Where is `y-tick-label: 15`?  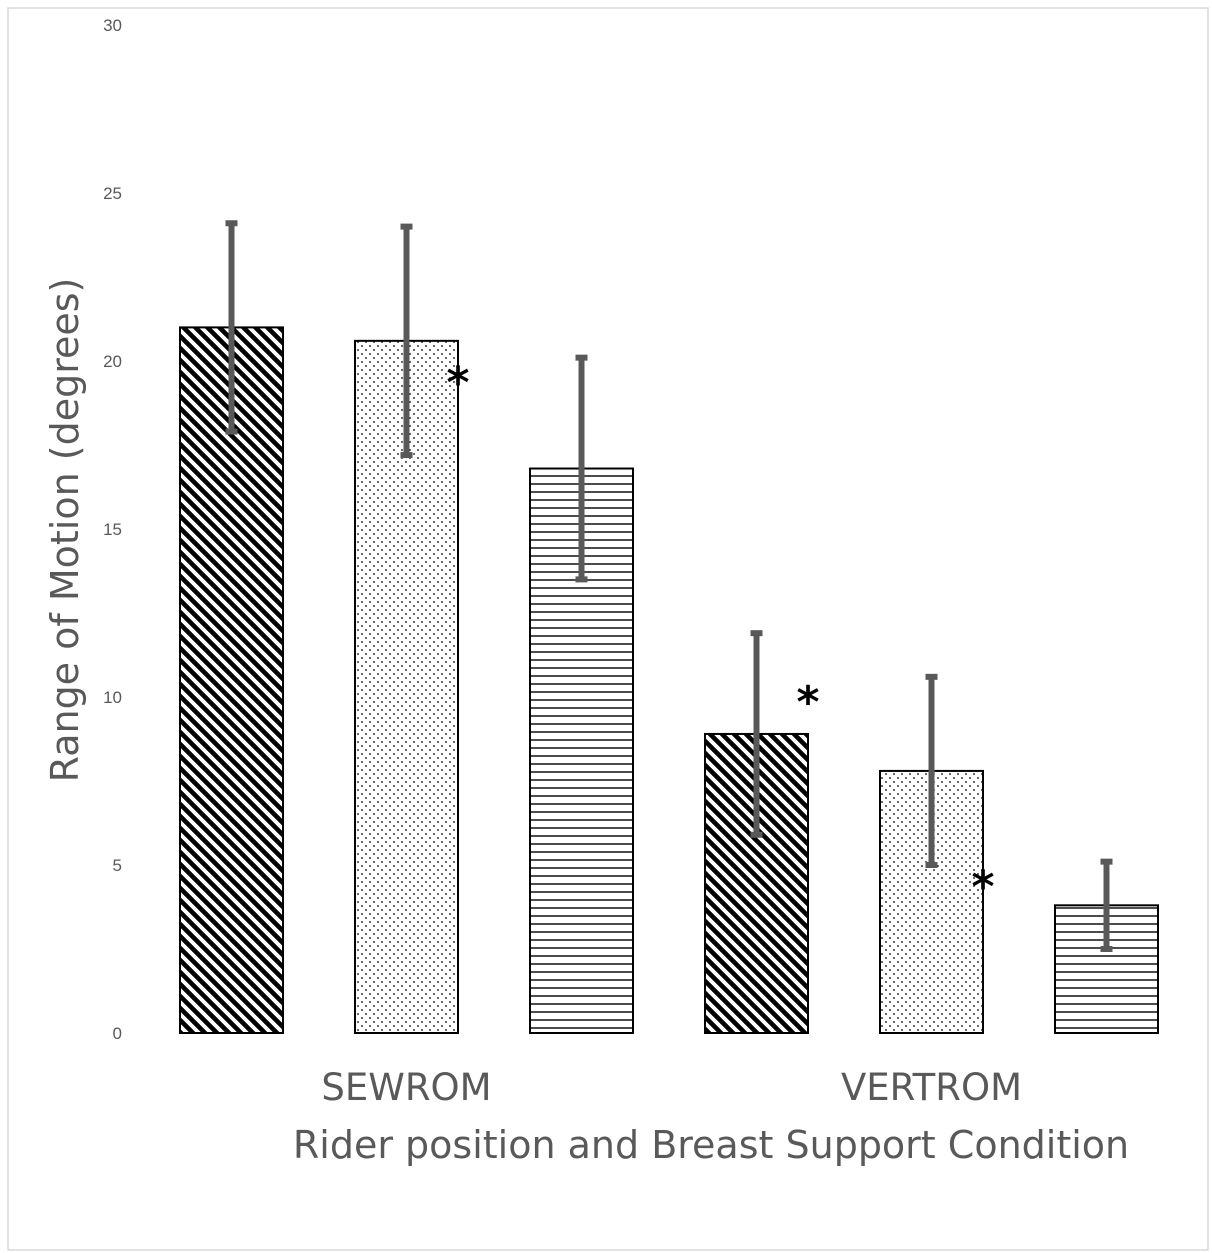
y-tick-label: 15 is located at coordinates (112, 529).